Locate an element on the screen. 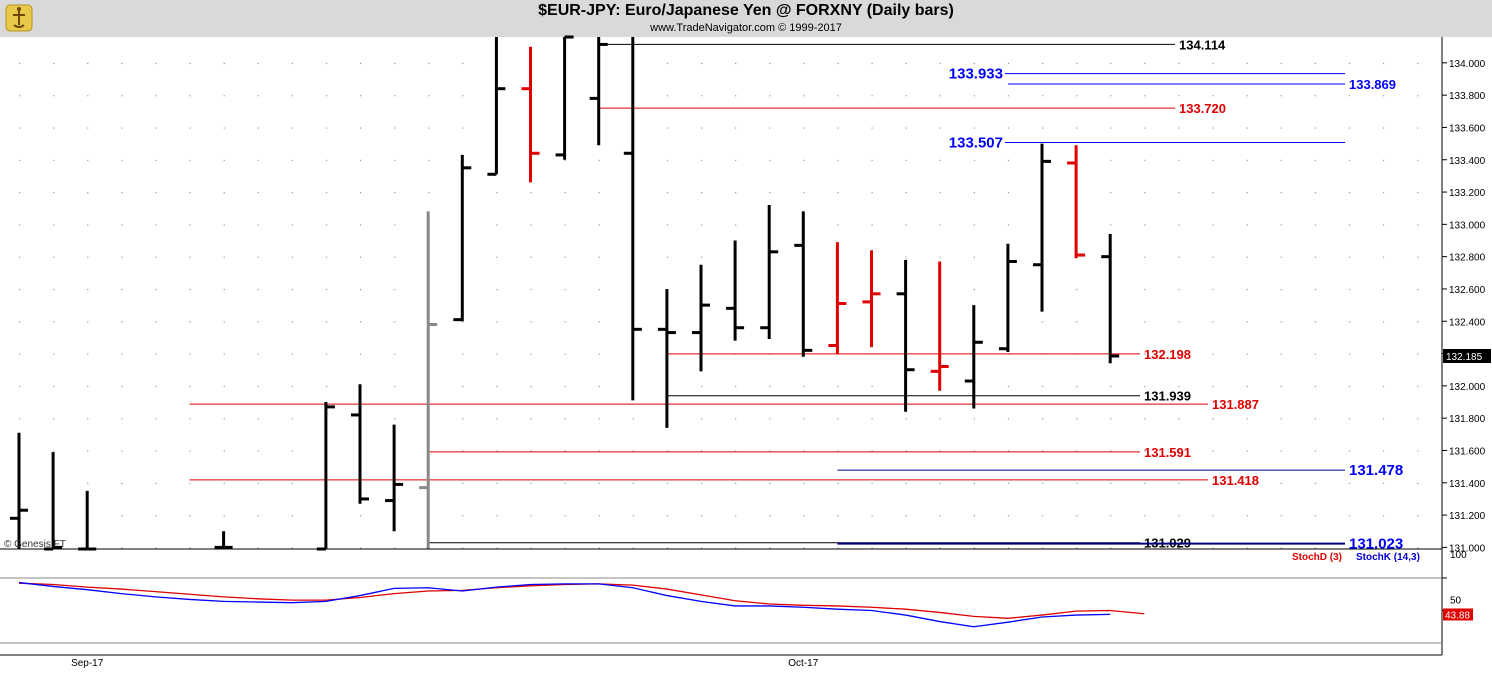  level-label: 131.023 is located at coordinates (1376, 544).